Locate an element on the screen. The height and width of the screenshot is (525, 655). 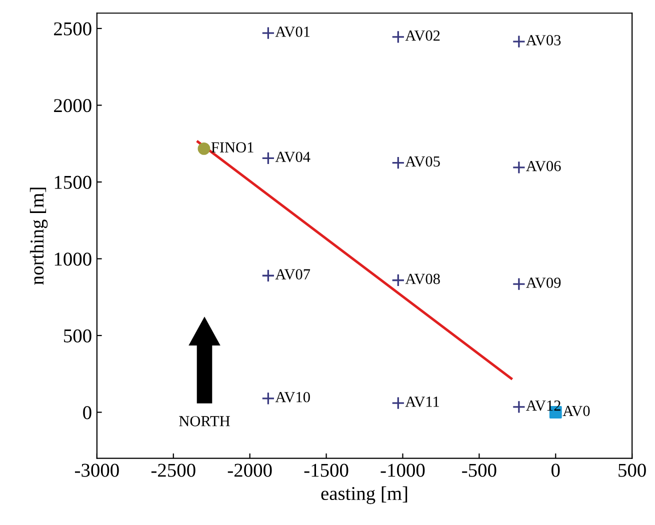
annotation: FINO1 is located at coordinates (232, 147).